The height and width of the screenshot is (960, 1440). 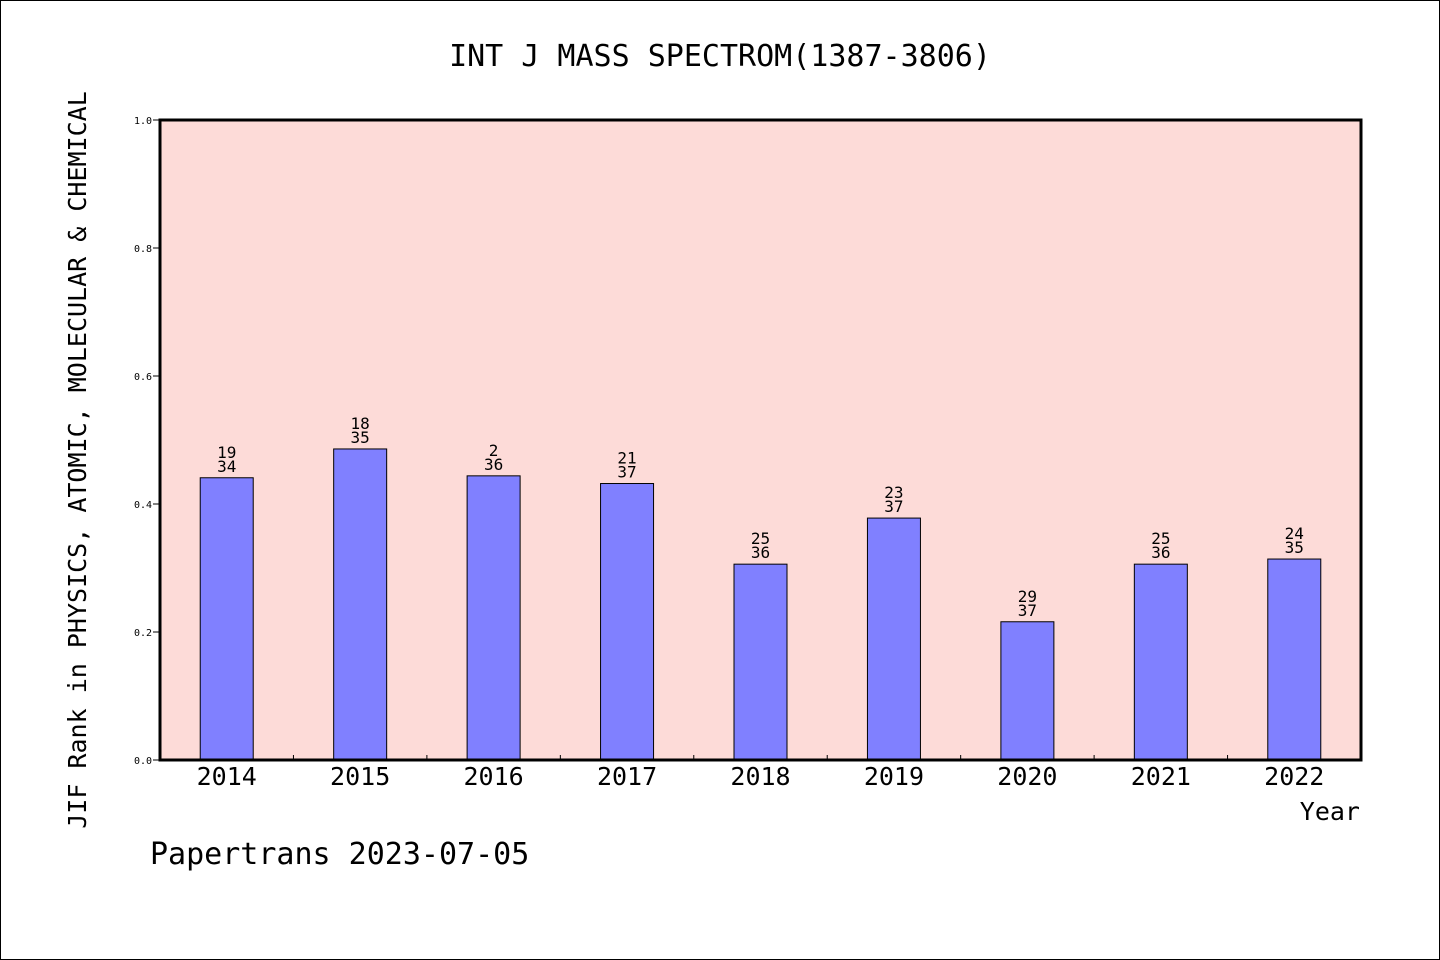 I want to click on bar-2014, so click(x=226, y=619).